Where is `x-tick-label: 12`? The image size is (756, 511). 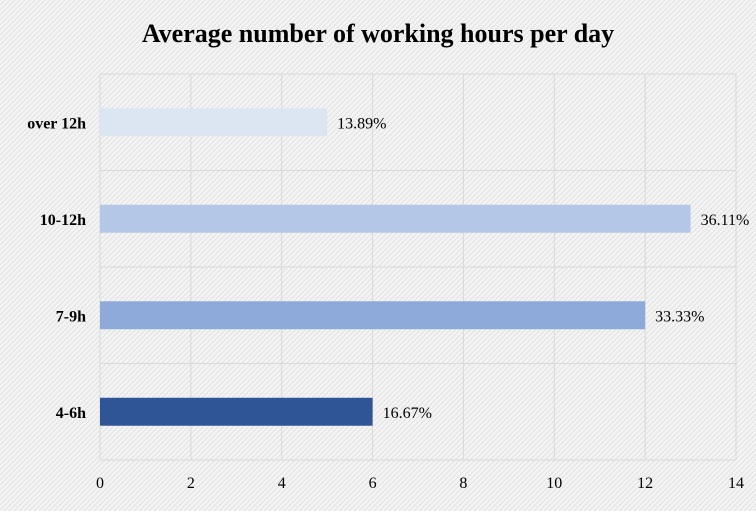
x-tick-label: 12 is located at coordinates (645, 483).